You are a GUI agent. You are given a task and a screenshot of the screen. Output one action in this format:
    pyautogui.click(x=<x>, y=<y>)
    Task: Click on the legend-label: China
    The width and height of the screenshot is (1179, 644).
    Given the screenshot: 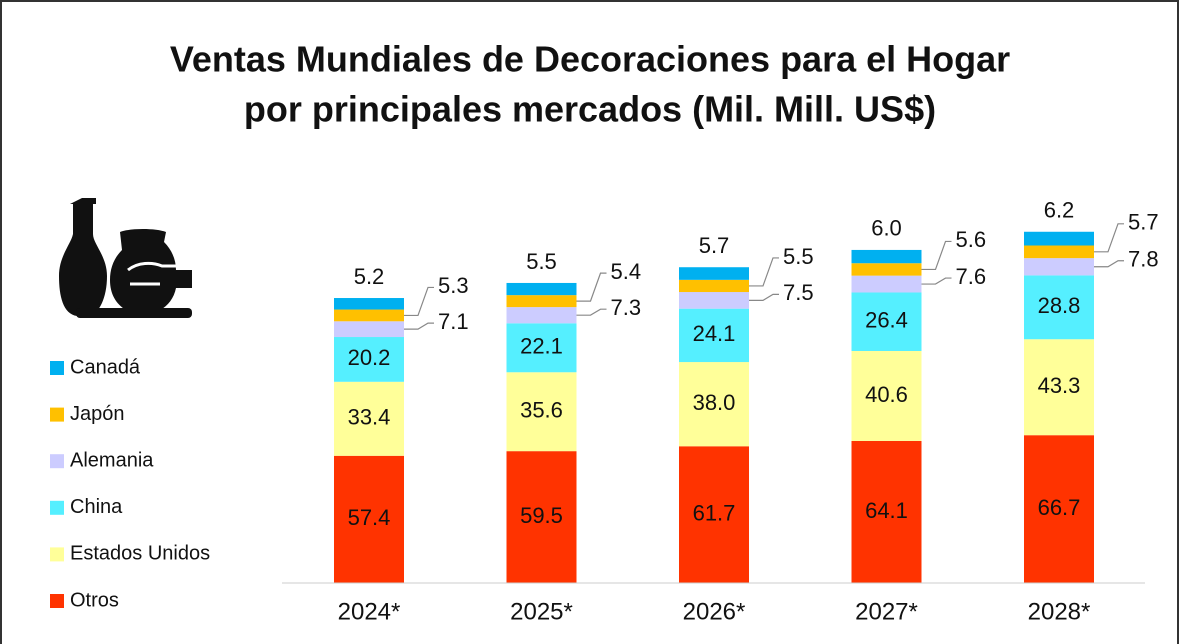 What is the action you would take?
    pyautogui.click(x=96, y=507)
    